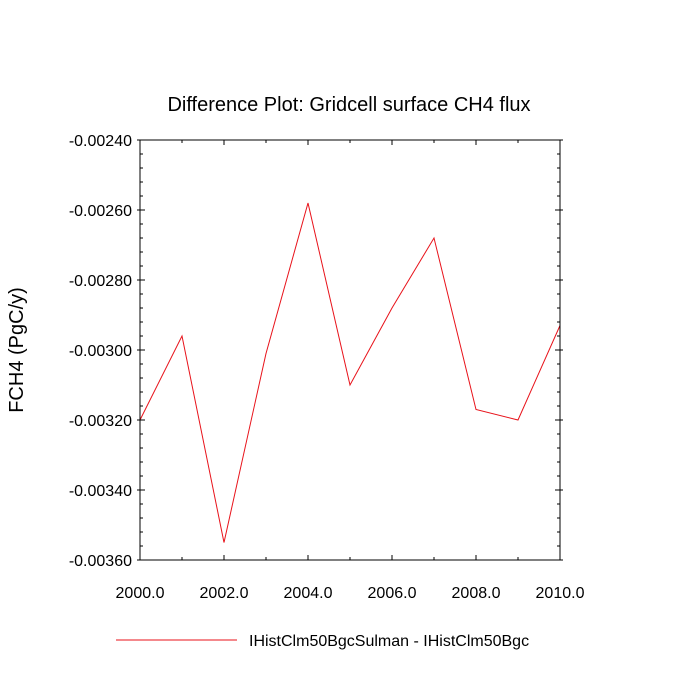 This screenshot has width=700, height=700. I want to click on y-tick-label: -0.00360, so click(100, 561).